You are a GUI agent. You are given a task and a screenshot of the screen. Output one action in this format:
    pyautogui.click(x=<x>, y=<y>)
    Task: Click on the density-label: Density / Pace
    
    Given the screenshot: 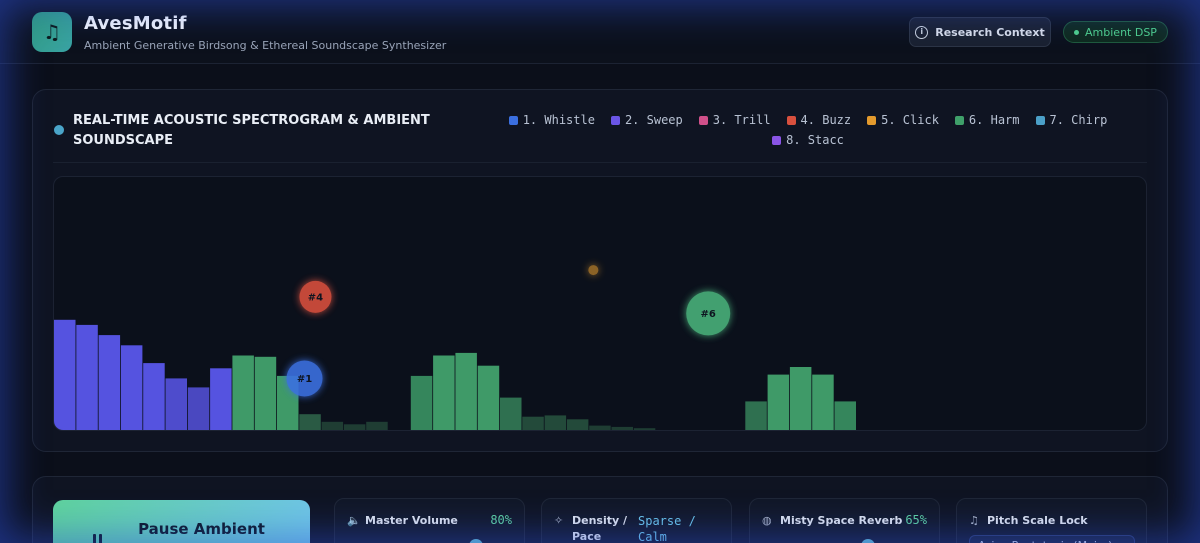 What is the action you would take?
    pyautogui.click(x=600, y=528)
    